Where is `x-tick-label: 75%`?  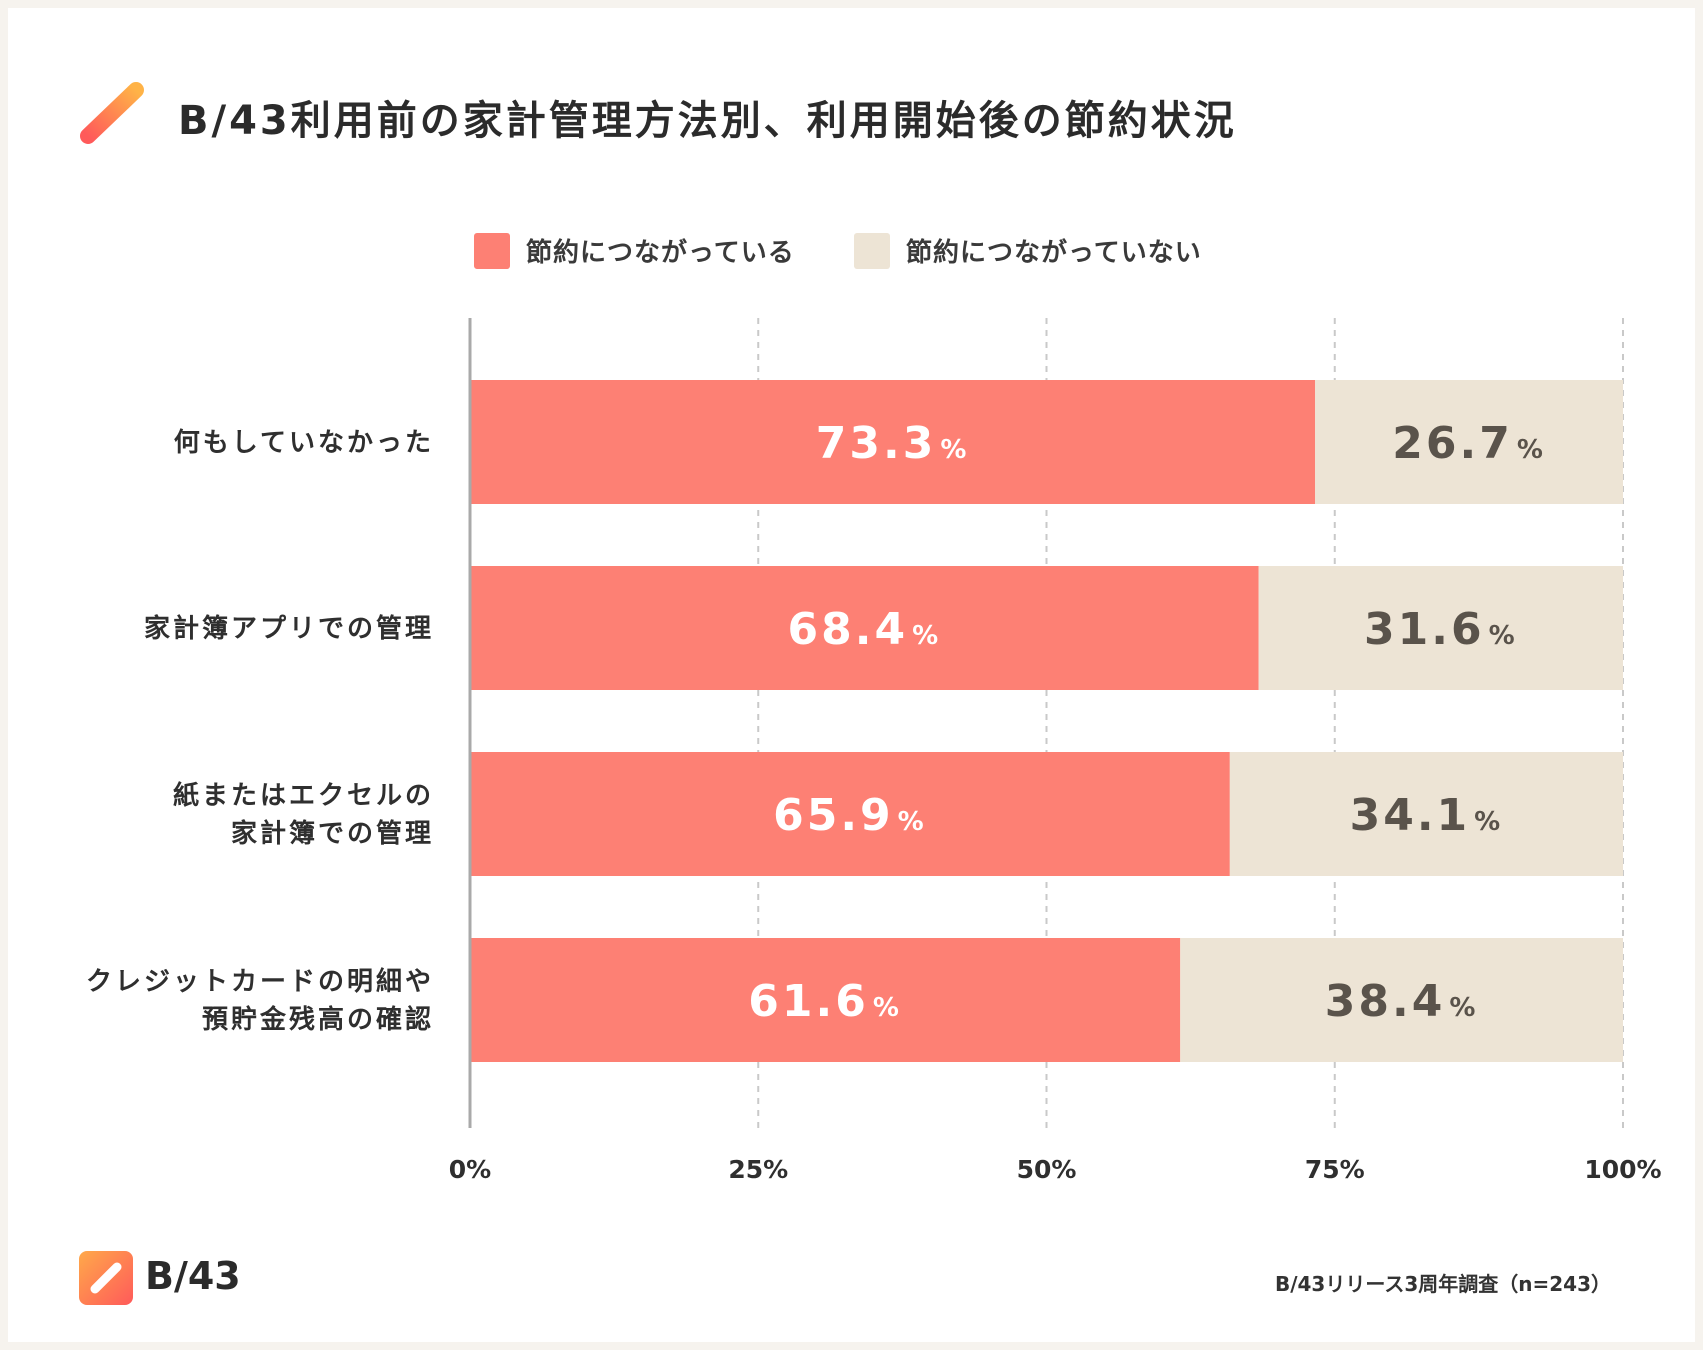
x-tick-label: 75% is located at coordinates (1335, 1169).